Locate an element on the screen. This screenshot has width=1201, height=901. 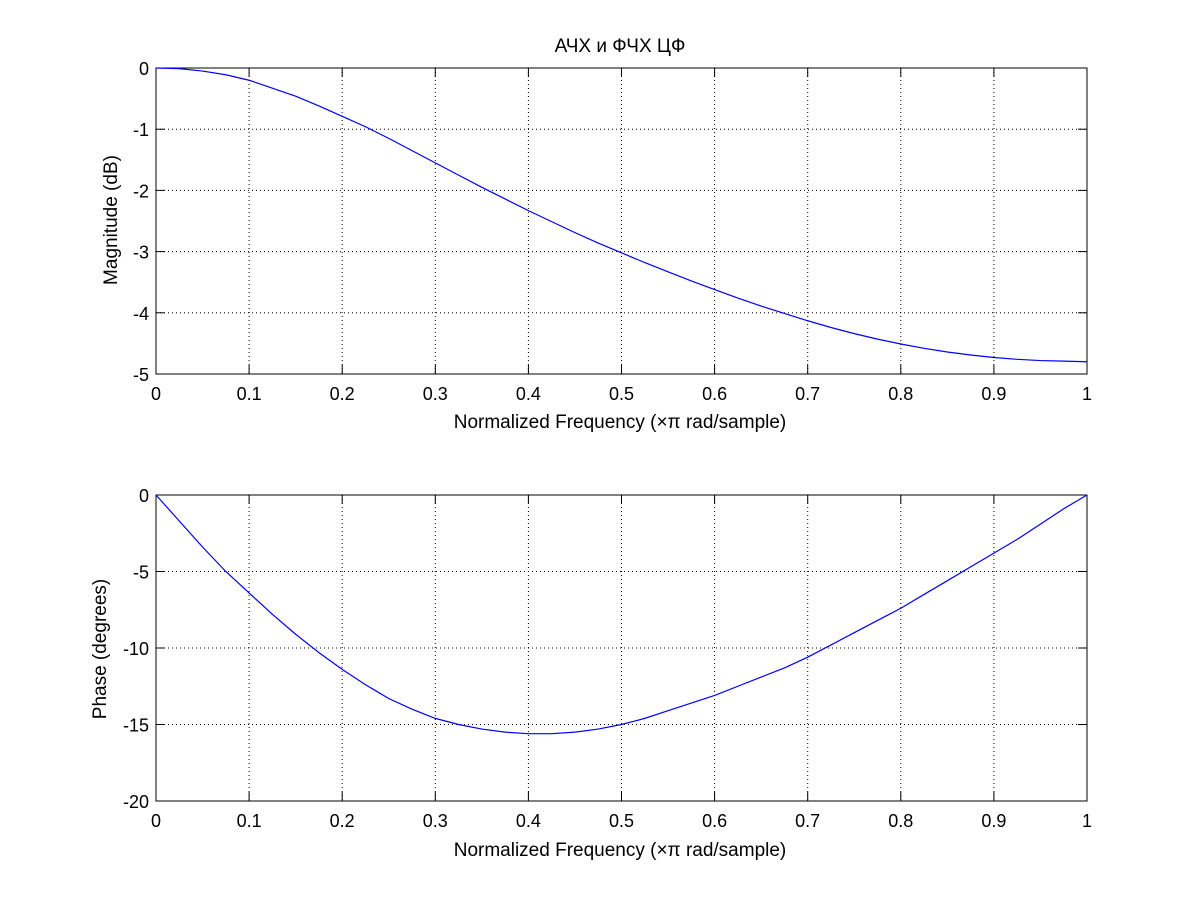
phase-y-tick-label: -20 is located at coordinates (136, 802).